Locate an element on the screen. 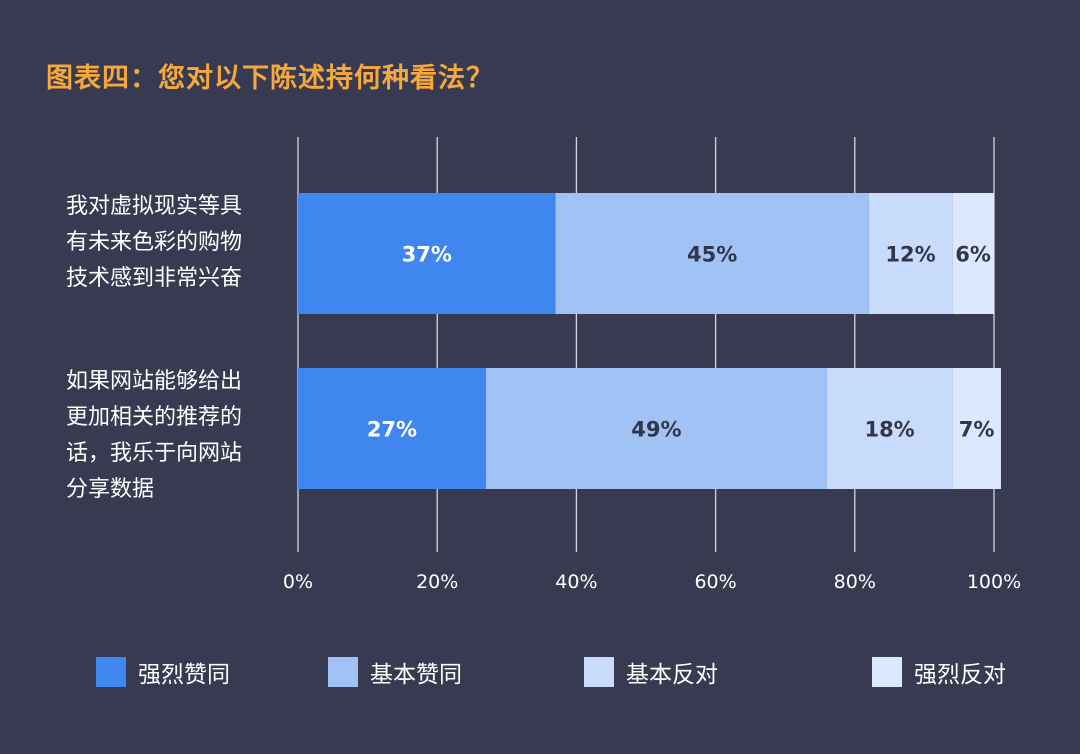  legend-item-strongly-agree: 强烈赞同 is located at coordinates (163, 672).